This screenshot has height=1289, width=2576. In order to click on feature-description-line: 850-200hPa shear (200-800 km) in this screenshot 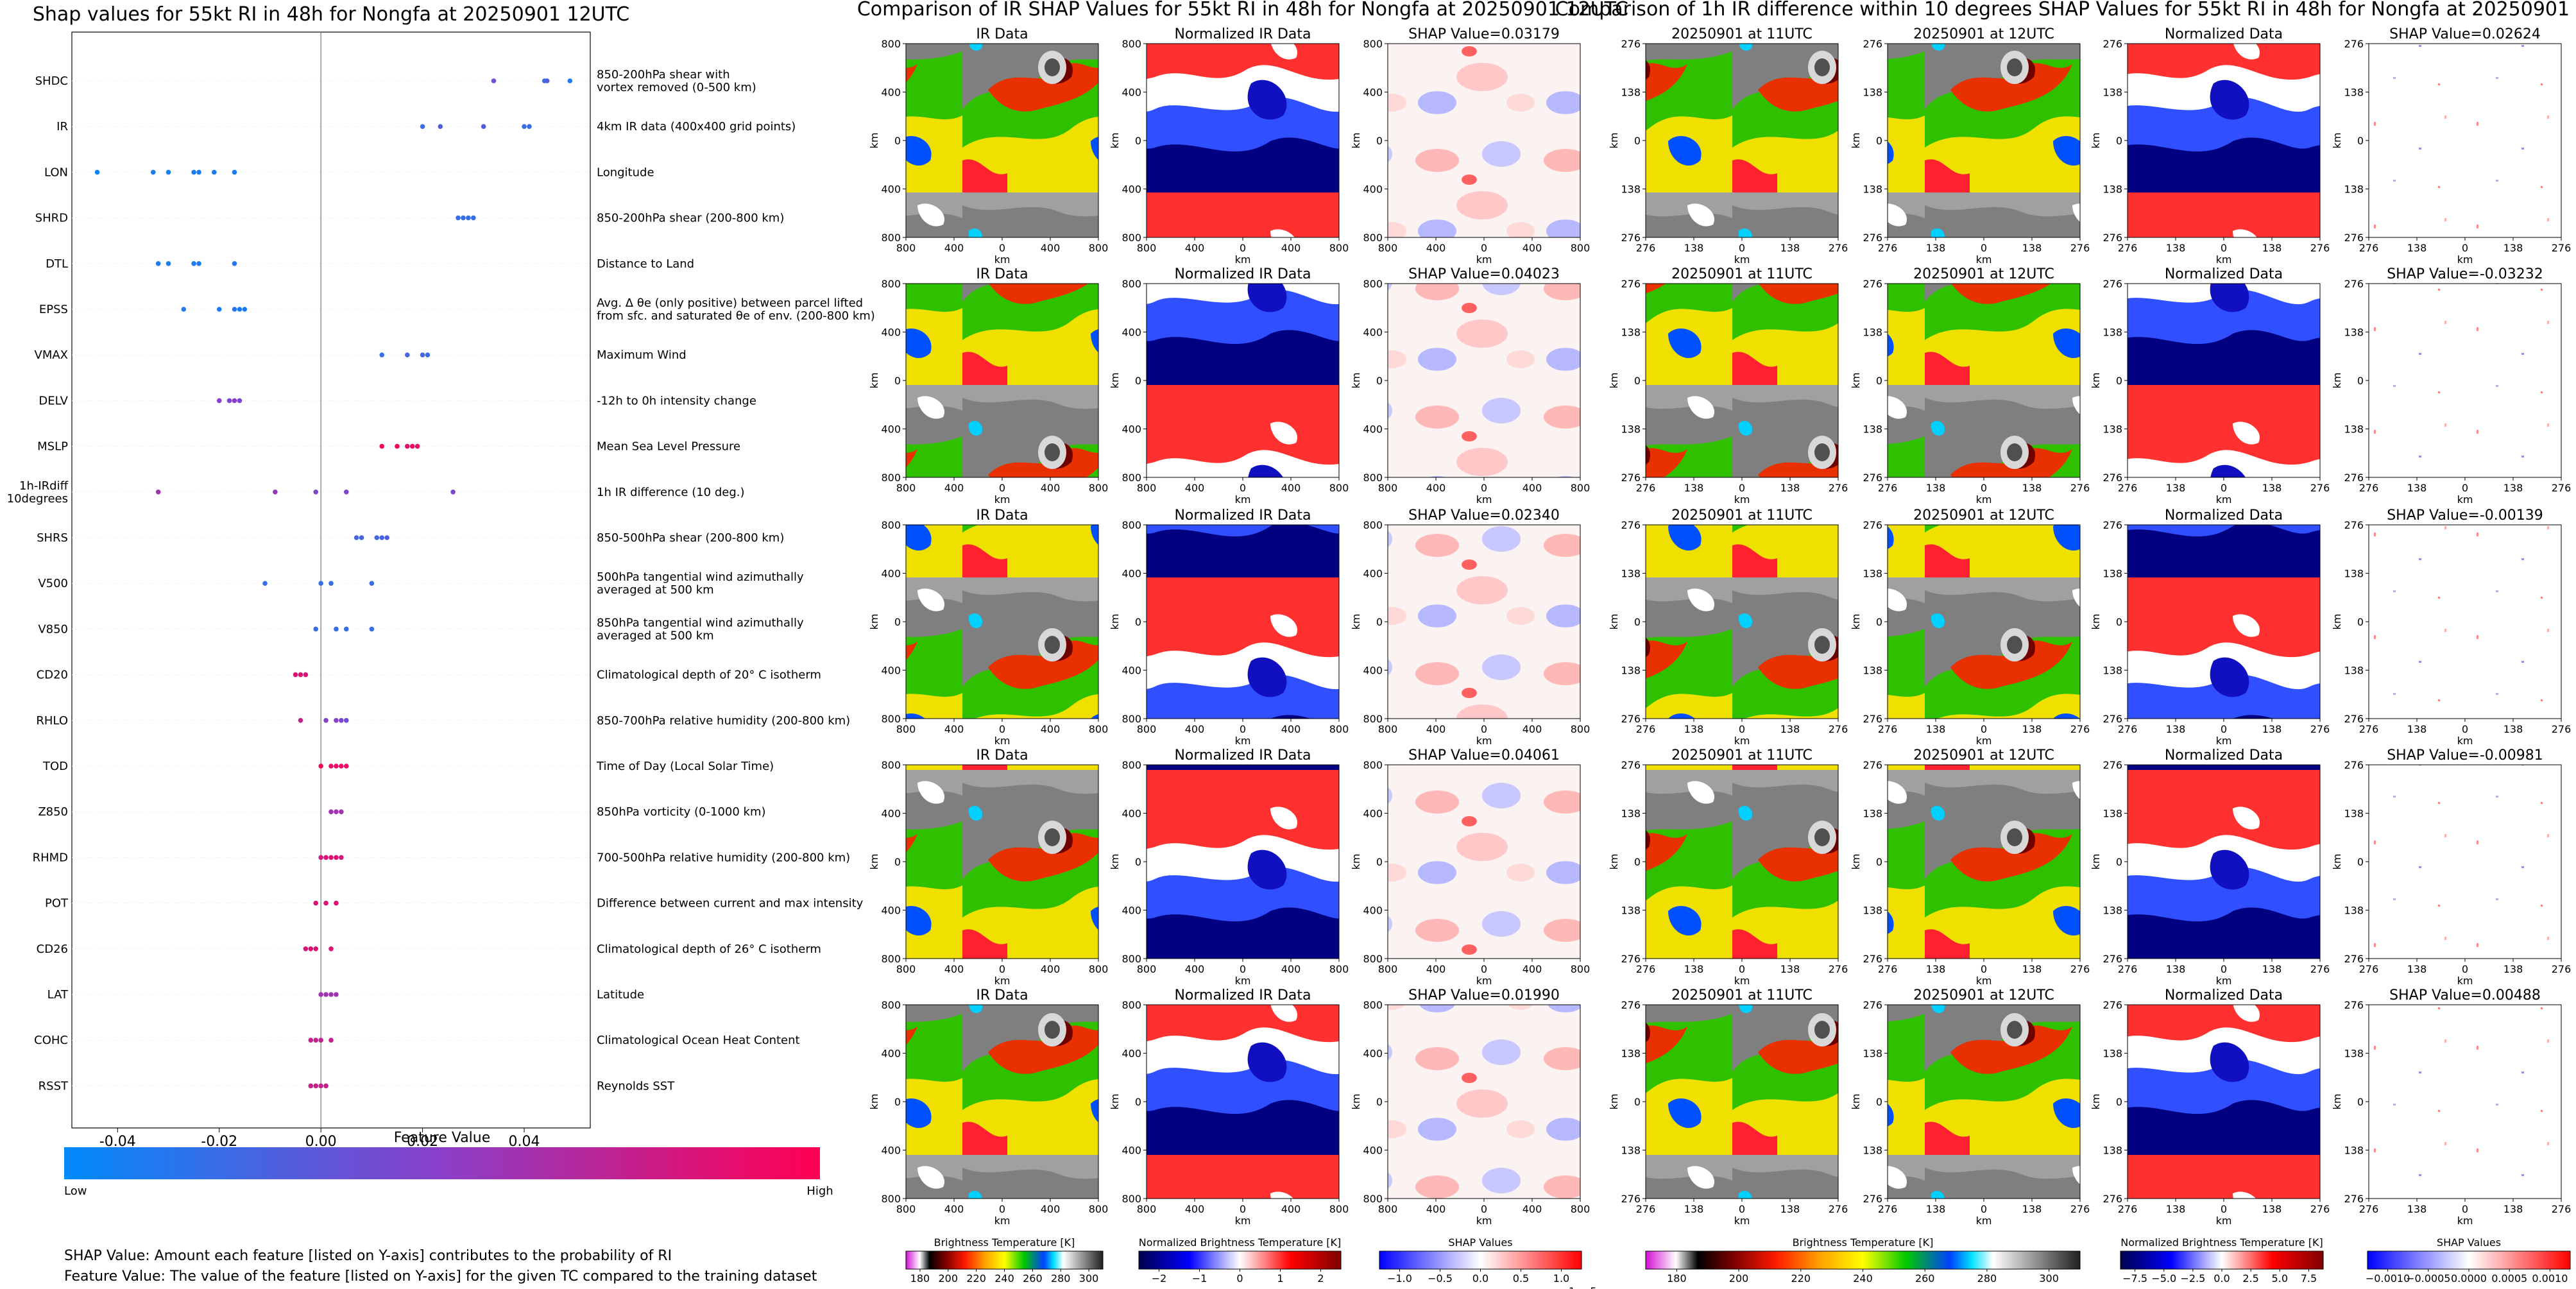, I will do `click(690, 218)`.